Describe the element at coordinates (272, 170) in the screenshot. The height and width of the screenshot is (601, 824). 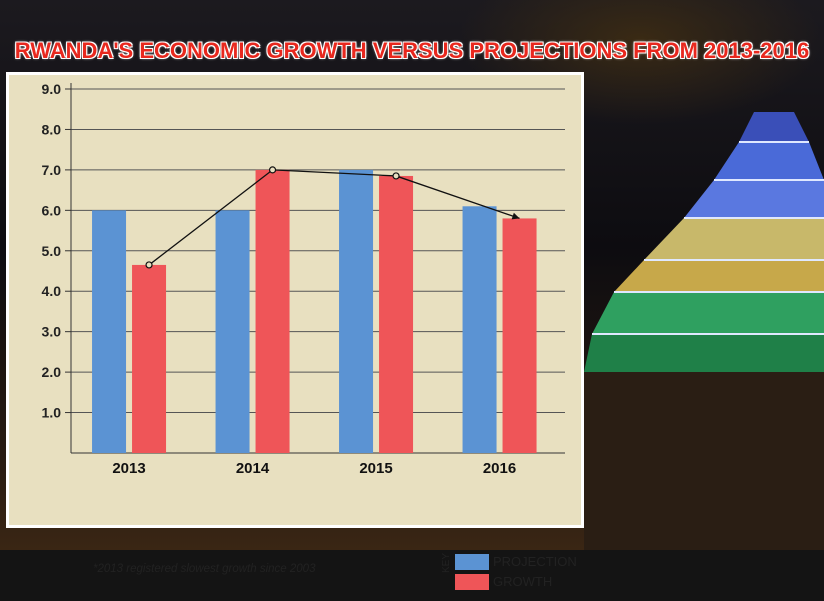
I see `trend-point-2014` at that location.